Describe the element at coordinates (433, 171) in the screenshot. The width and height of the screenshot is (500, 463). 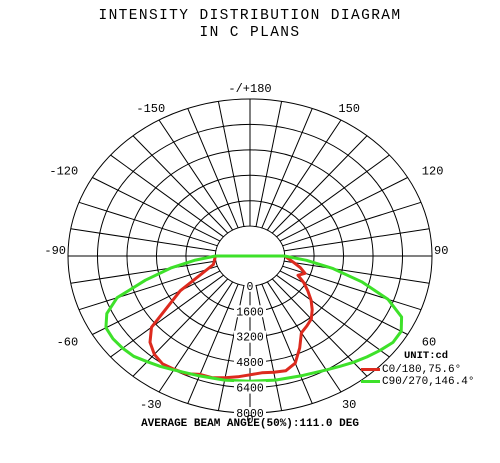
I see `angle-label: 120` at that location.